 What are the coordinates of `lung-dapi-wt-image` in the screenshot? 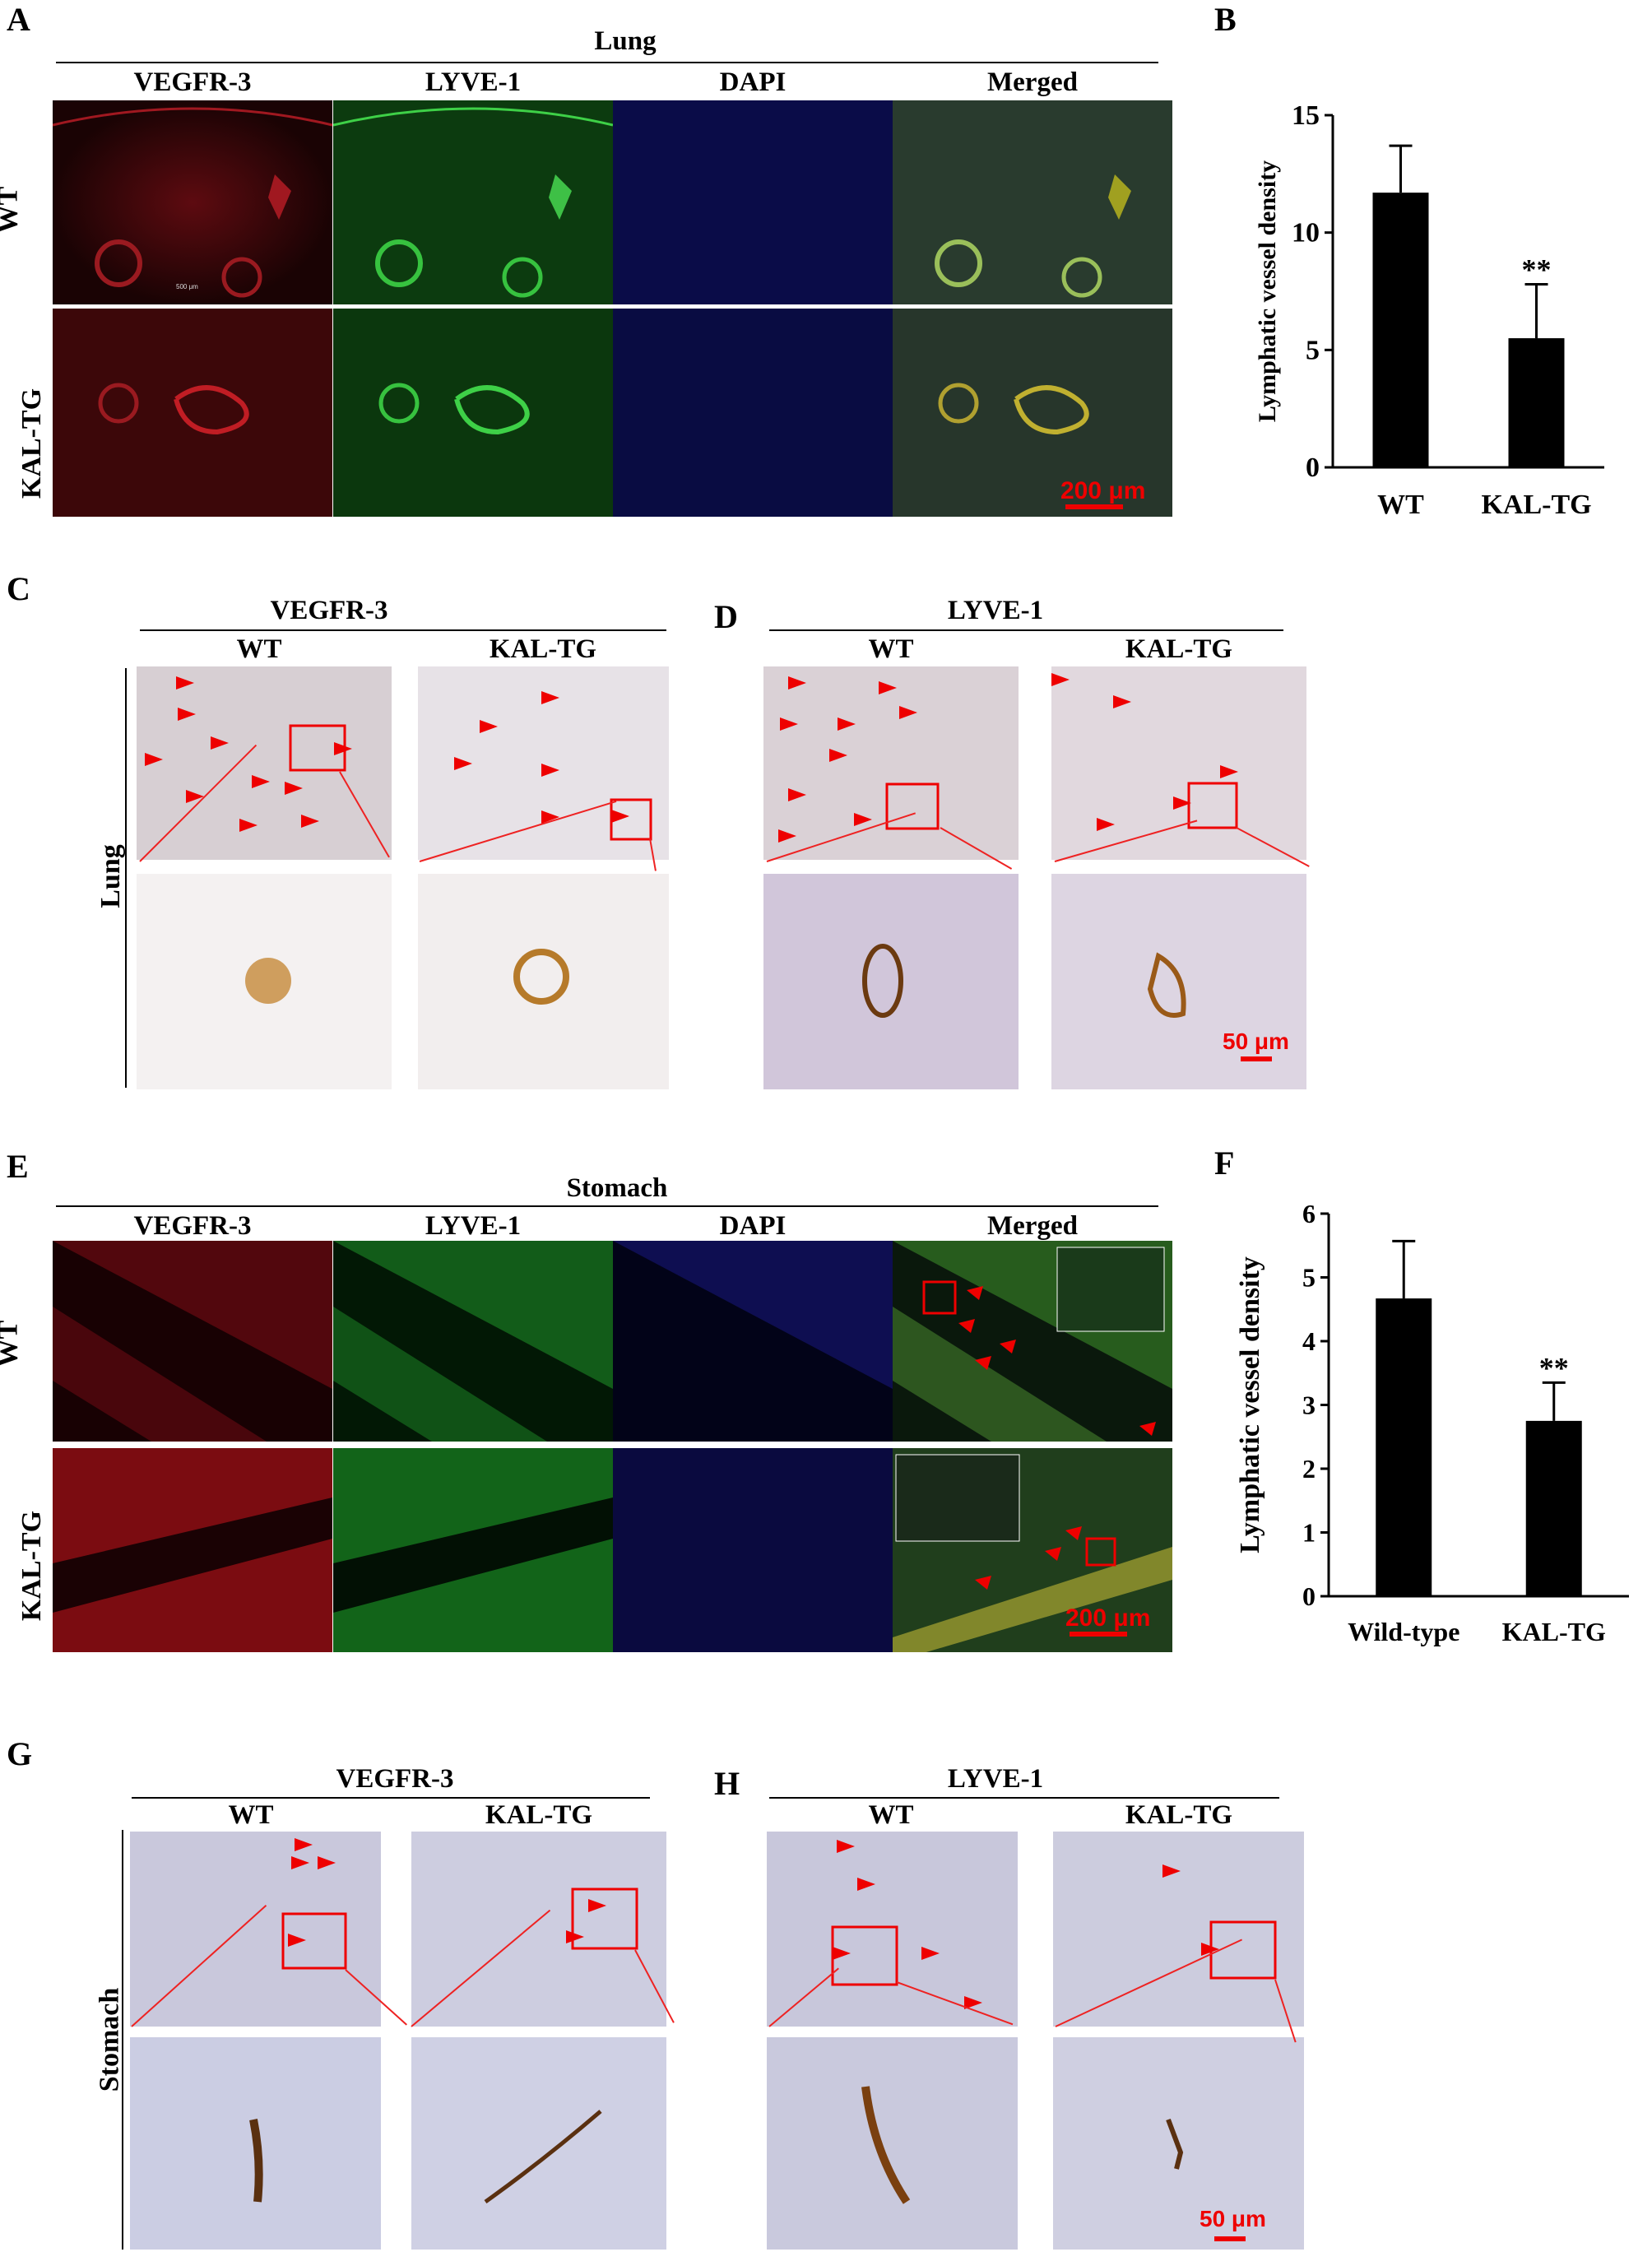 It's located at (753, 202).